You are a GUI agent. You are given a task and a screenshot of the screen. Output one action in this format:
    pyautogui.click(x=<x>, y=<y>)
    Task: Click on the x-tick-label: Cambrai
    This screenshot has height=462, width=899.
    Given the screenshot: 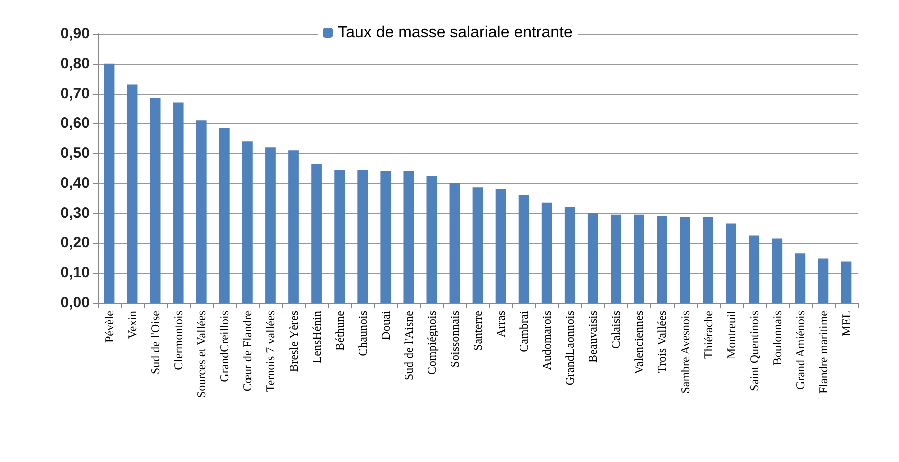 What is the action you would take?
    pyautogui.click(x=524, y=331)
    